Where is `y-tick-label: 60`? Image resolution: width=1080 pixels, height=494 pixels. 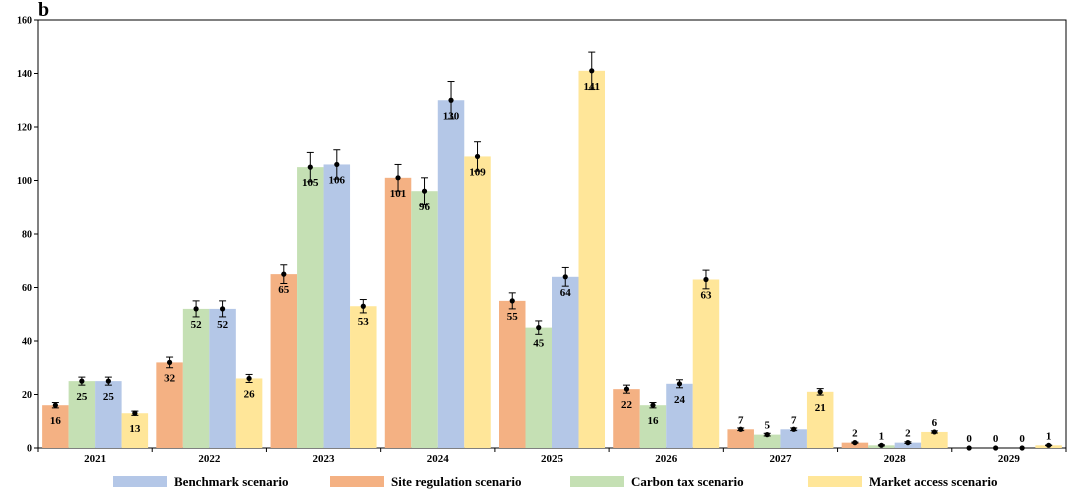 y-tick-label: 60 is located at coordinates (27, 288).